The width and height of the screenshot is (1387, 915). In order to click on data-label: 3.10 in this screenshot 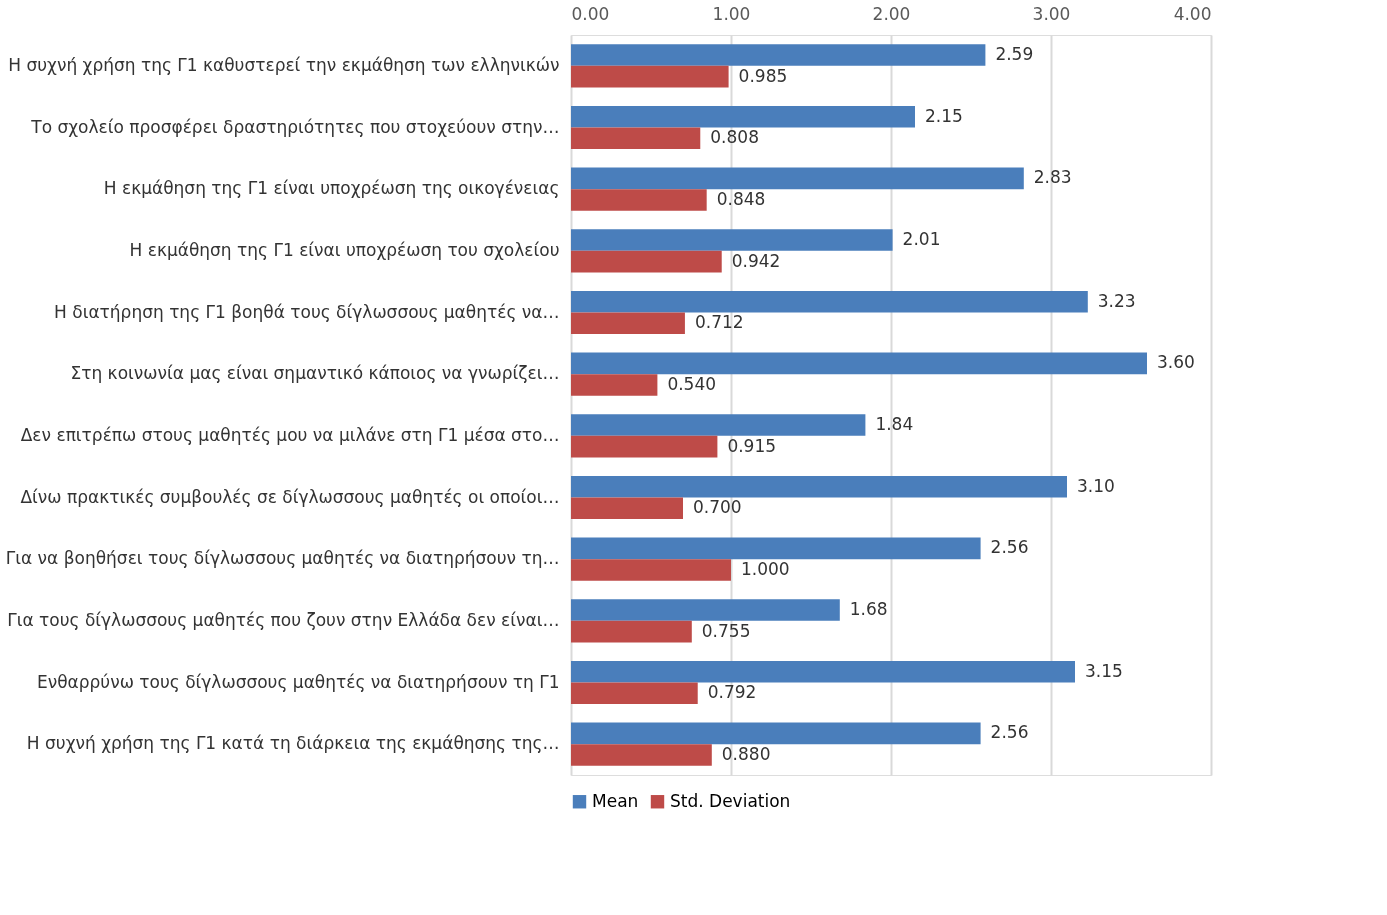, I will do `click(1096, 485)`.